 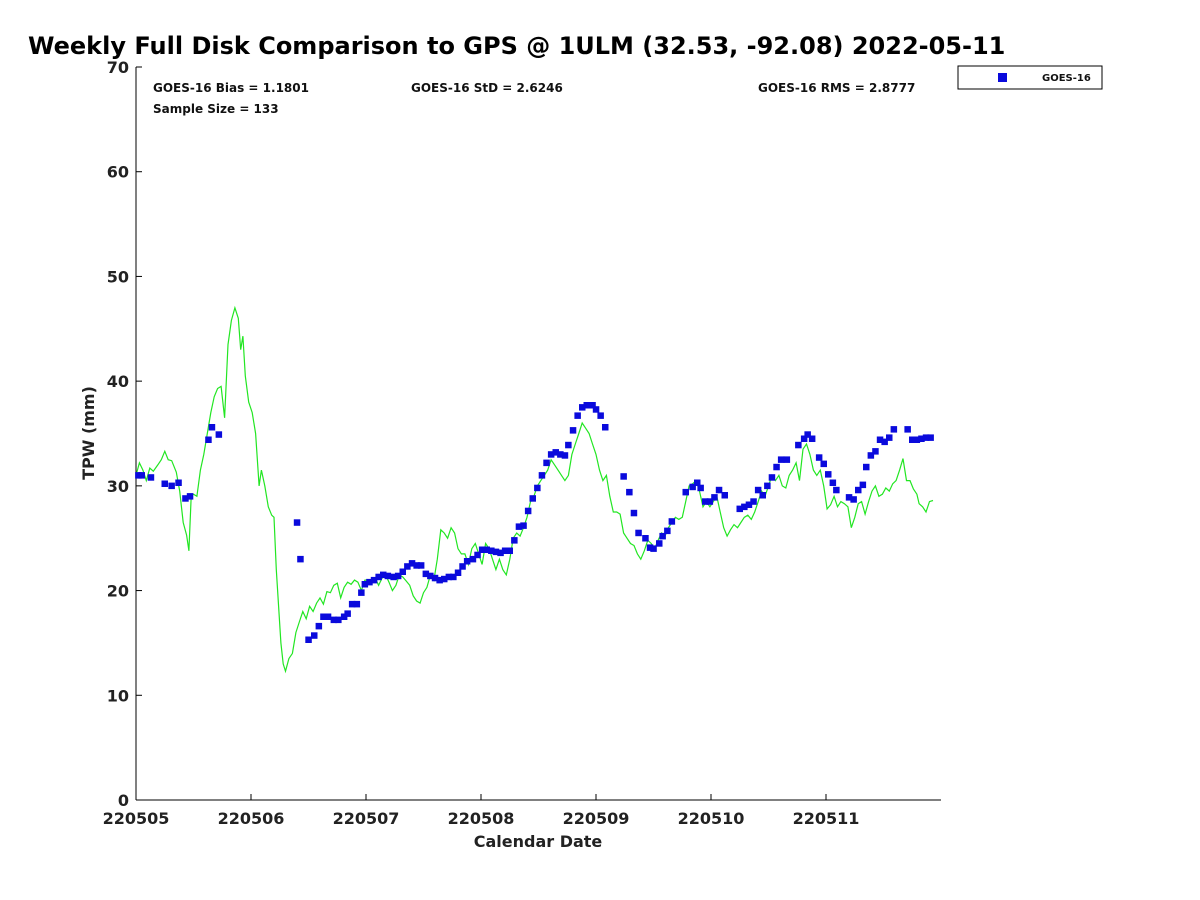 What do you see at coordinates (487, 88) in the screenshot?
I see `stat-std: GOES-16 StD = 2.6246` at bounding box center [487, 88].